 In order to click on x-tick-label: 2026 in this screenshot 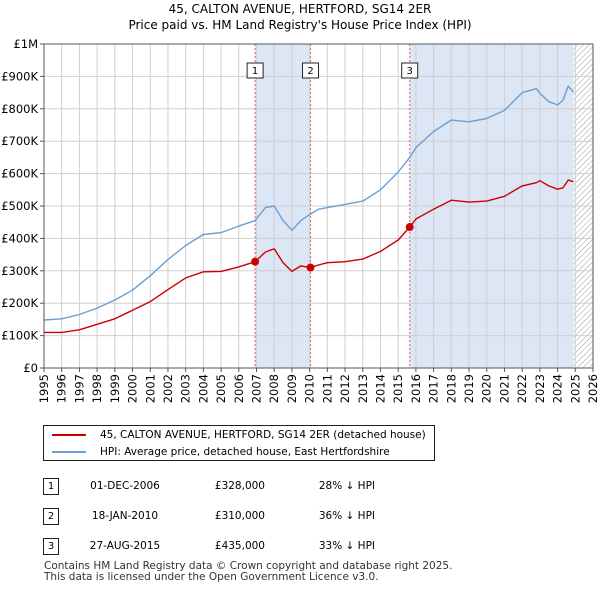, I will do `click(593, 388)`.